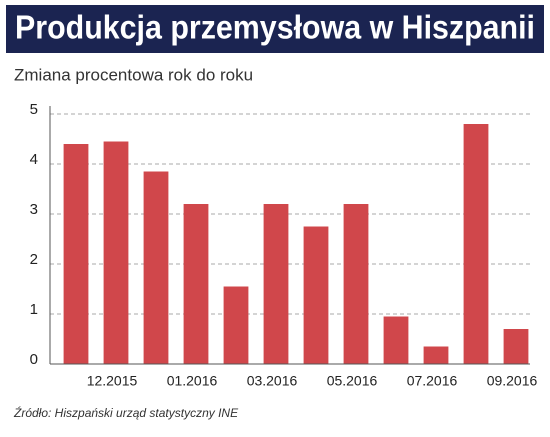 This screenshot has height=437, width=550. Describe the element at coordinates (272, 381) in the screenshot. I see `x-tick-label: 03.2016` at that location.